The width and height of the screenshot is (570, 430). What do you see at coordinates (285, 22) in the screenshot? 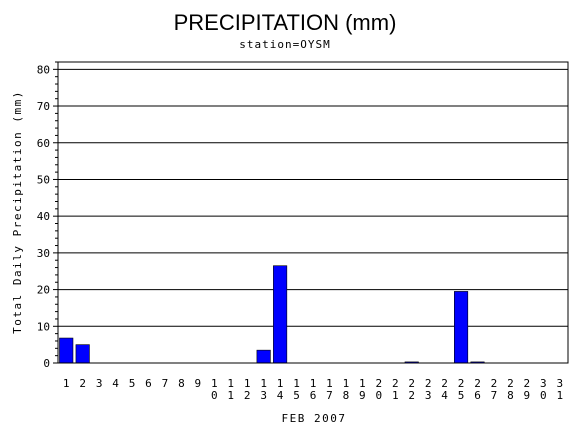
I see `chart-title: PRECIPITATION (mm)` at bounding box center [285, 22].